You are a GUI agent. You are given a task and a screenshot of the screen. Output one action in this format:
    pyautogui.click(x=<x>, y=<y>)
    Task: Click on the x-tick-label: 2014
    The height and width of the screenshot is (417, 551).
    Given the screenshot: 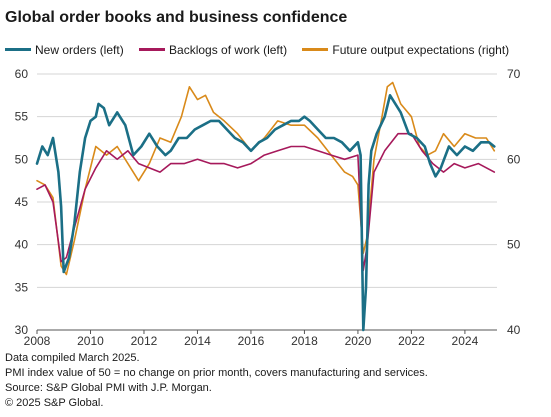 What is the action you would take?
    pyautogui.click(x=197, y=341)
    